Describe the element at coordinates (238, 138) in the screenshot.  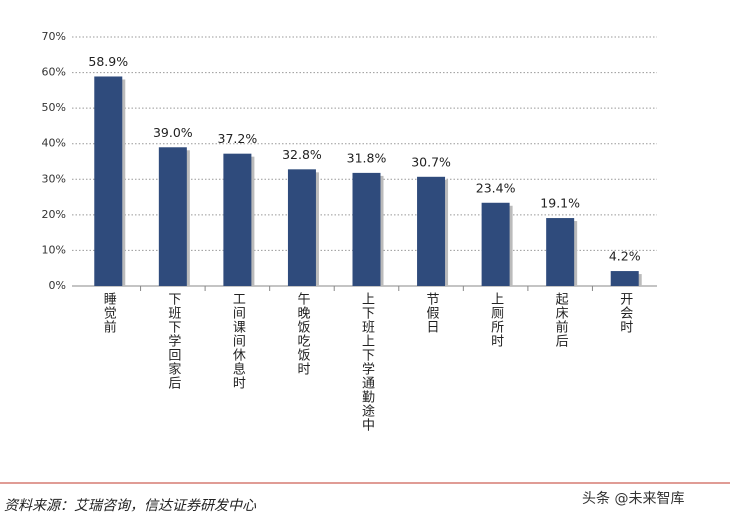
I see `value-label: 37.2%` at that location.